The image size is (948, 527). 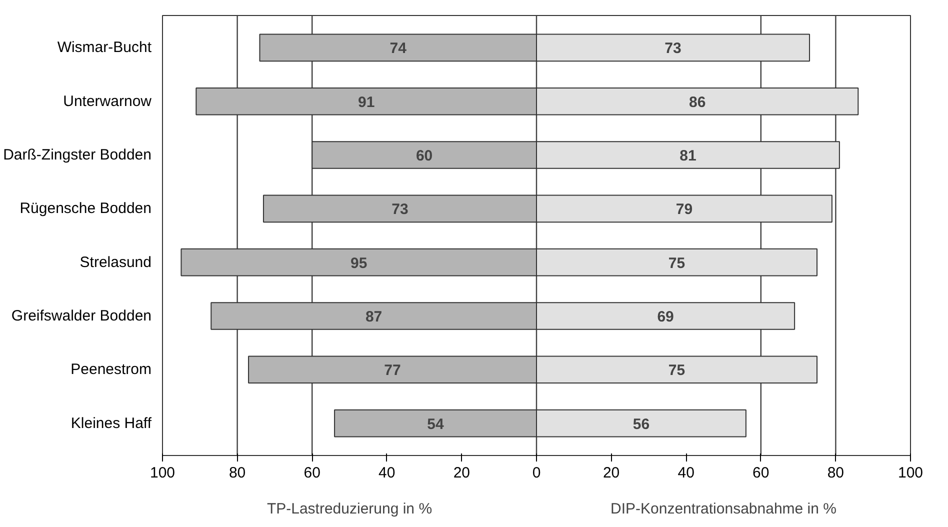 What do you see at coordinates (723, 509) in the screenshot?
I see `text: DIP-Konzentrationsabnahme in %` at bounding box center [723, 509].